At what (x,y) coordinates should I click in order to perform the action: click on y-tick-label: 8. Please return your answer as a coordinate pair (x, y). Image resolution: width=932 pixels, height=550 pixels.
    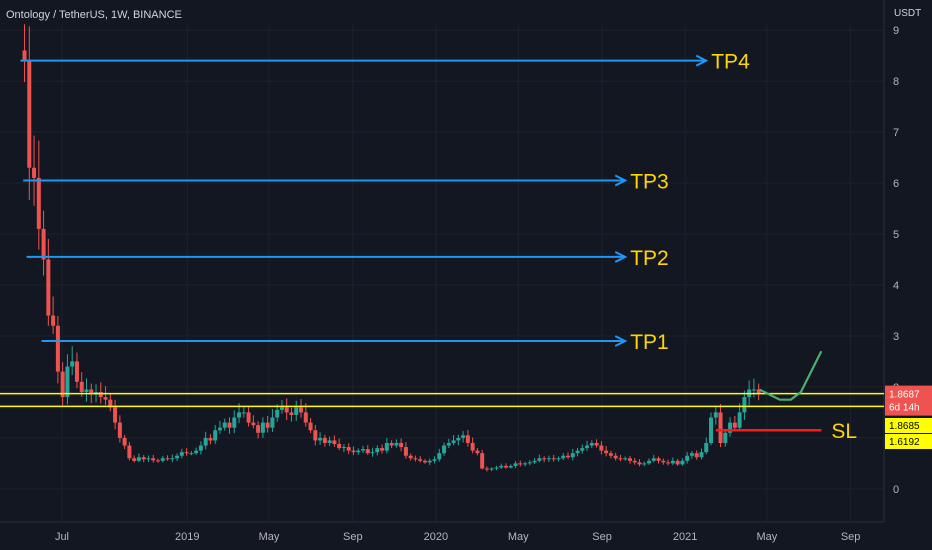
    Looking at the image, I should click on (896, 82).